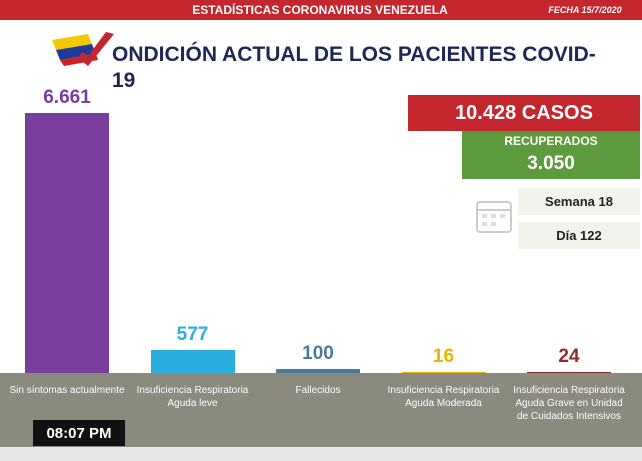  Describe the element at coordinates (443, 357) in the screenshot. I see `value-label: 16` at that location.